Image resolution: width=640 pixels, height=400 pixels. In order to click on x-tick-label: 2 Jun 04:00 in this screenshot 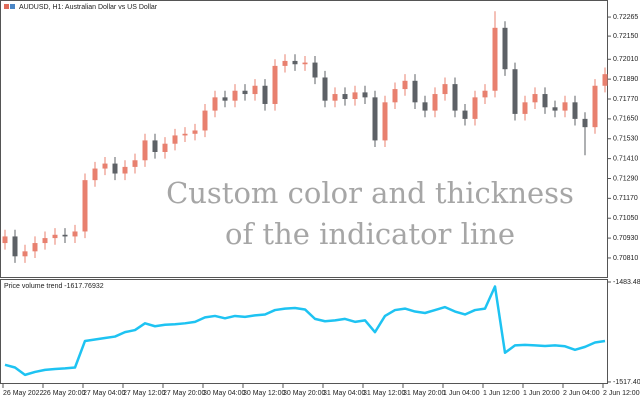, I will do `click(581, 393)`.